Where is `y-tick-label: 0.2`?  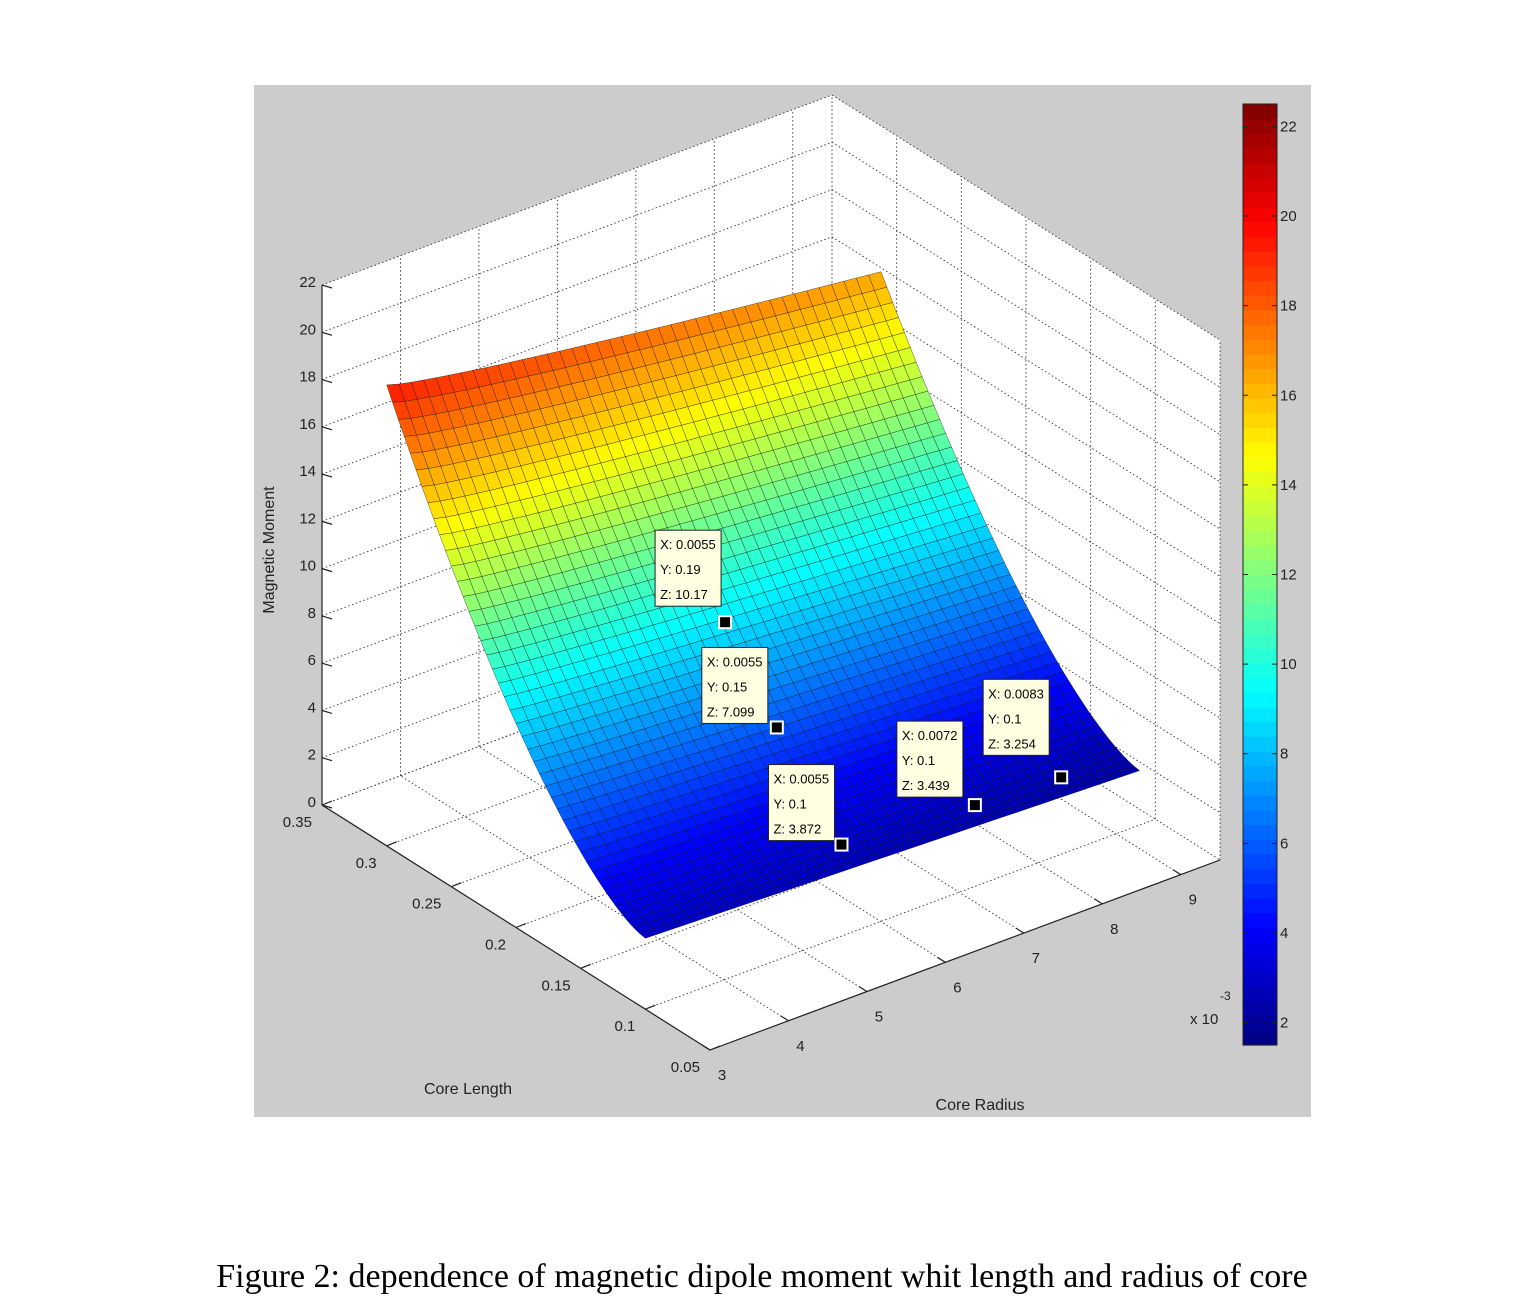
y-tick-label: 0.2 is located at coordinates (495, 945).